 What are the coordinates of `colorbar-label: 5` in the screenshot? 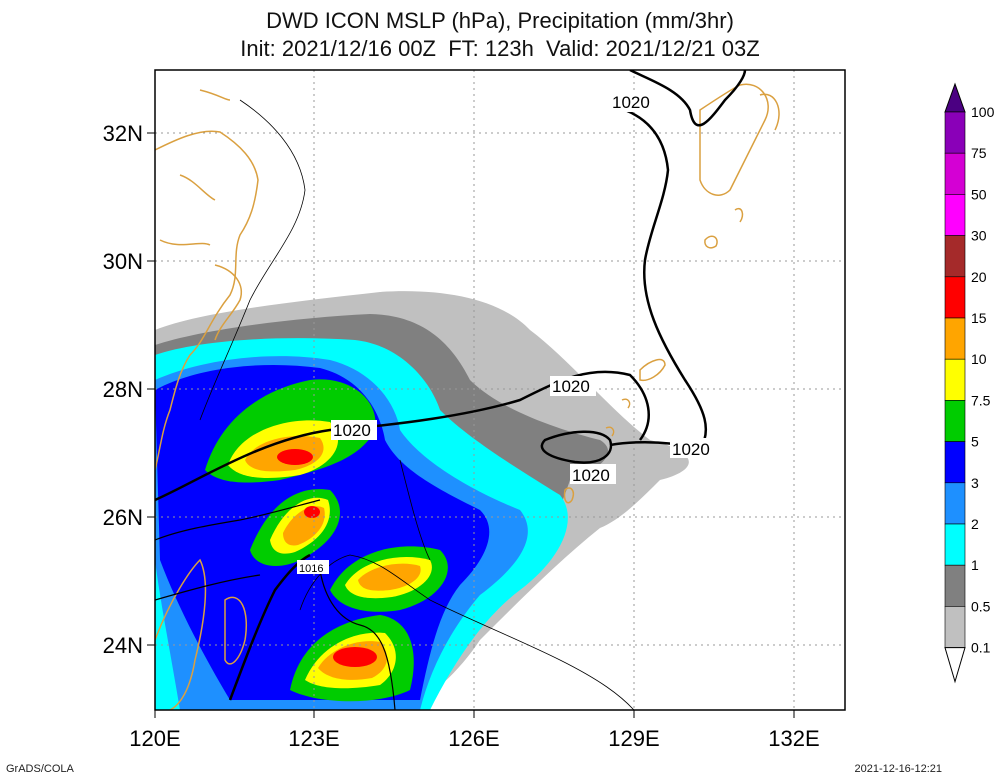 It's located at (975, 442).